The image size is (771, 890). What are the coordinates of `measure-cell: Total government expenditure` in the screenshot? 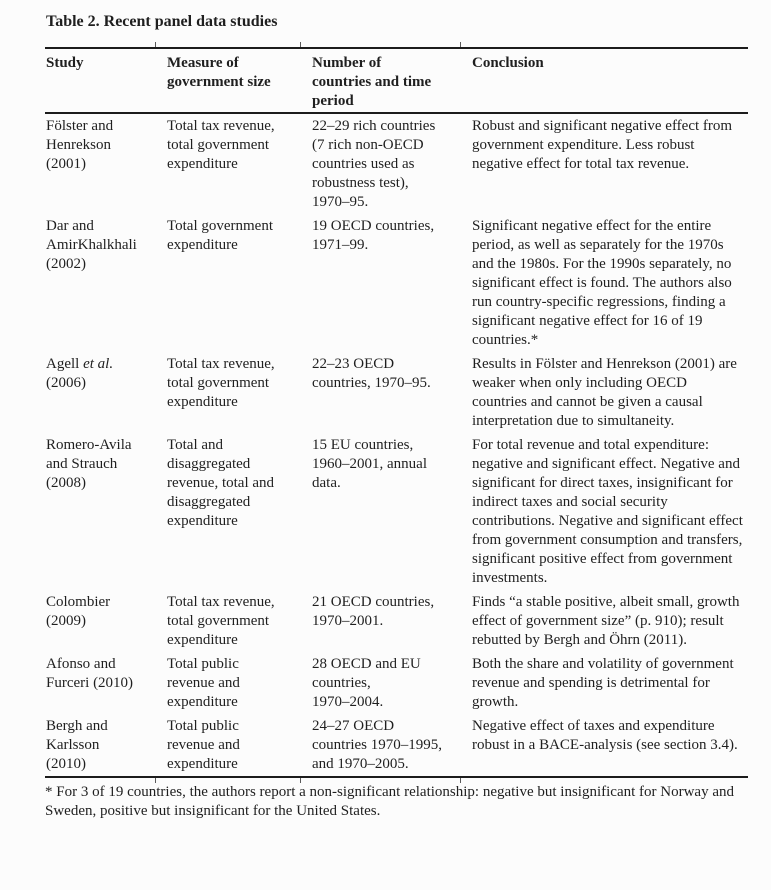 It's located at (220, 235).